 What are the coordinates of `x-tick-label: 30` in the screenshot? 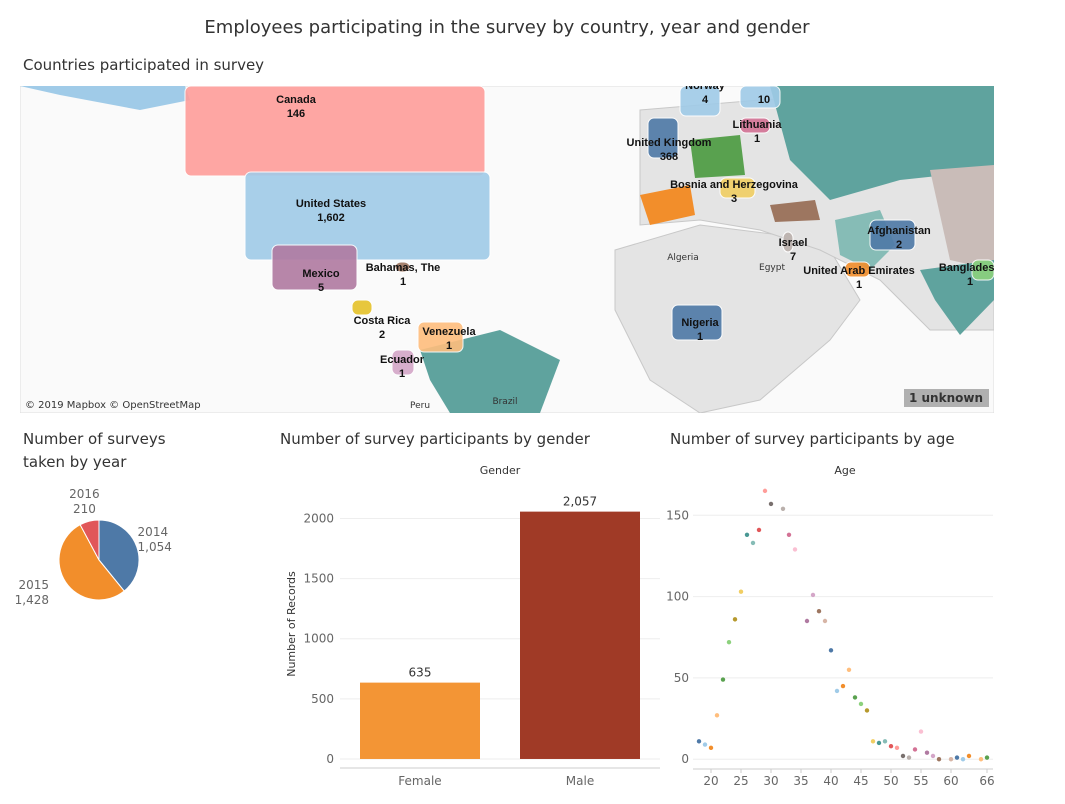 It's located at (770, 781).